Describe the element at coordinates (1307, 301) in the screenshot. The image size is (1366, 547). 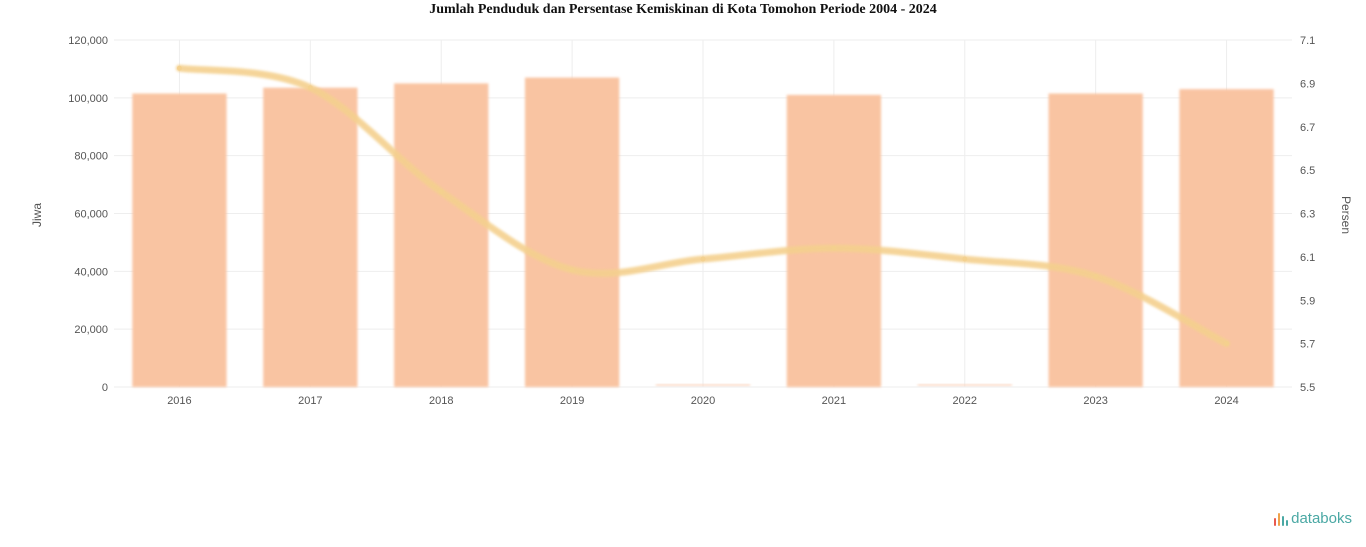
I see `y2-tick-label: 5.9` at that location.